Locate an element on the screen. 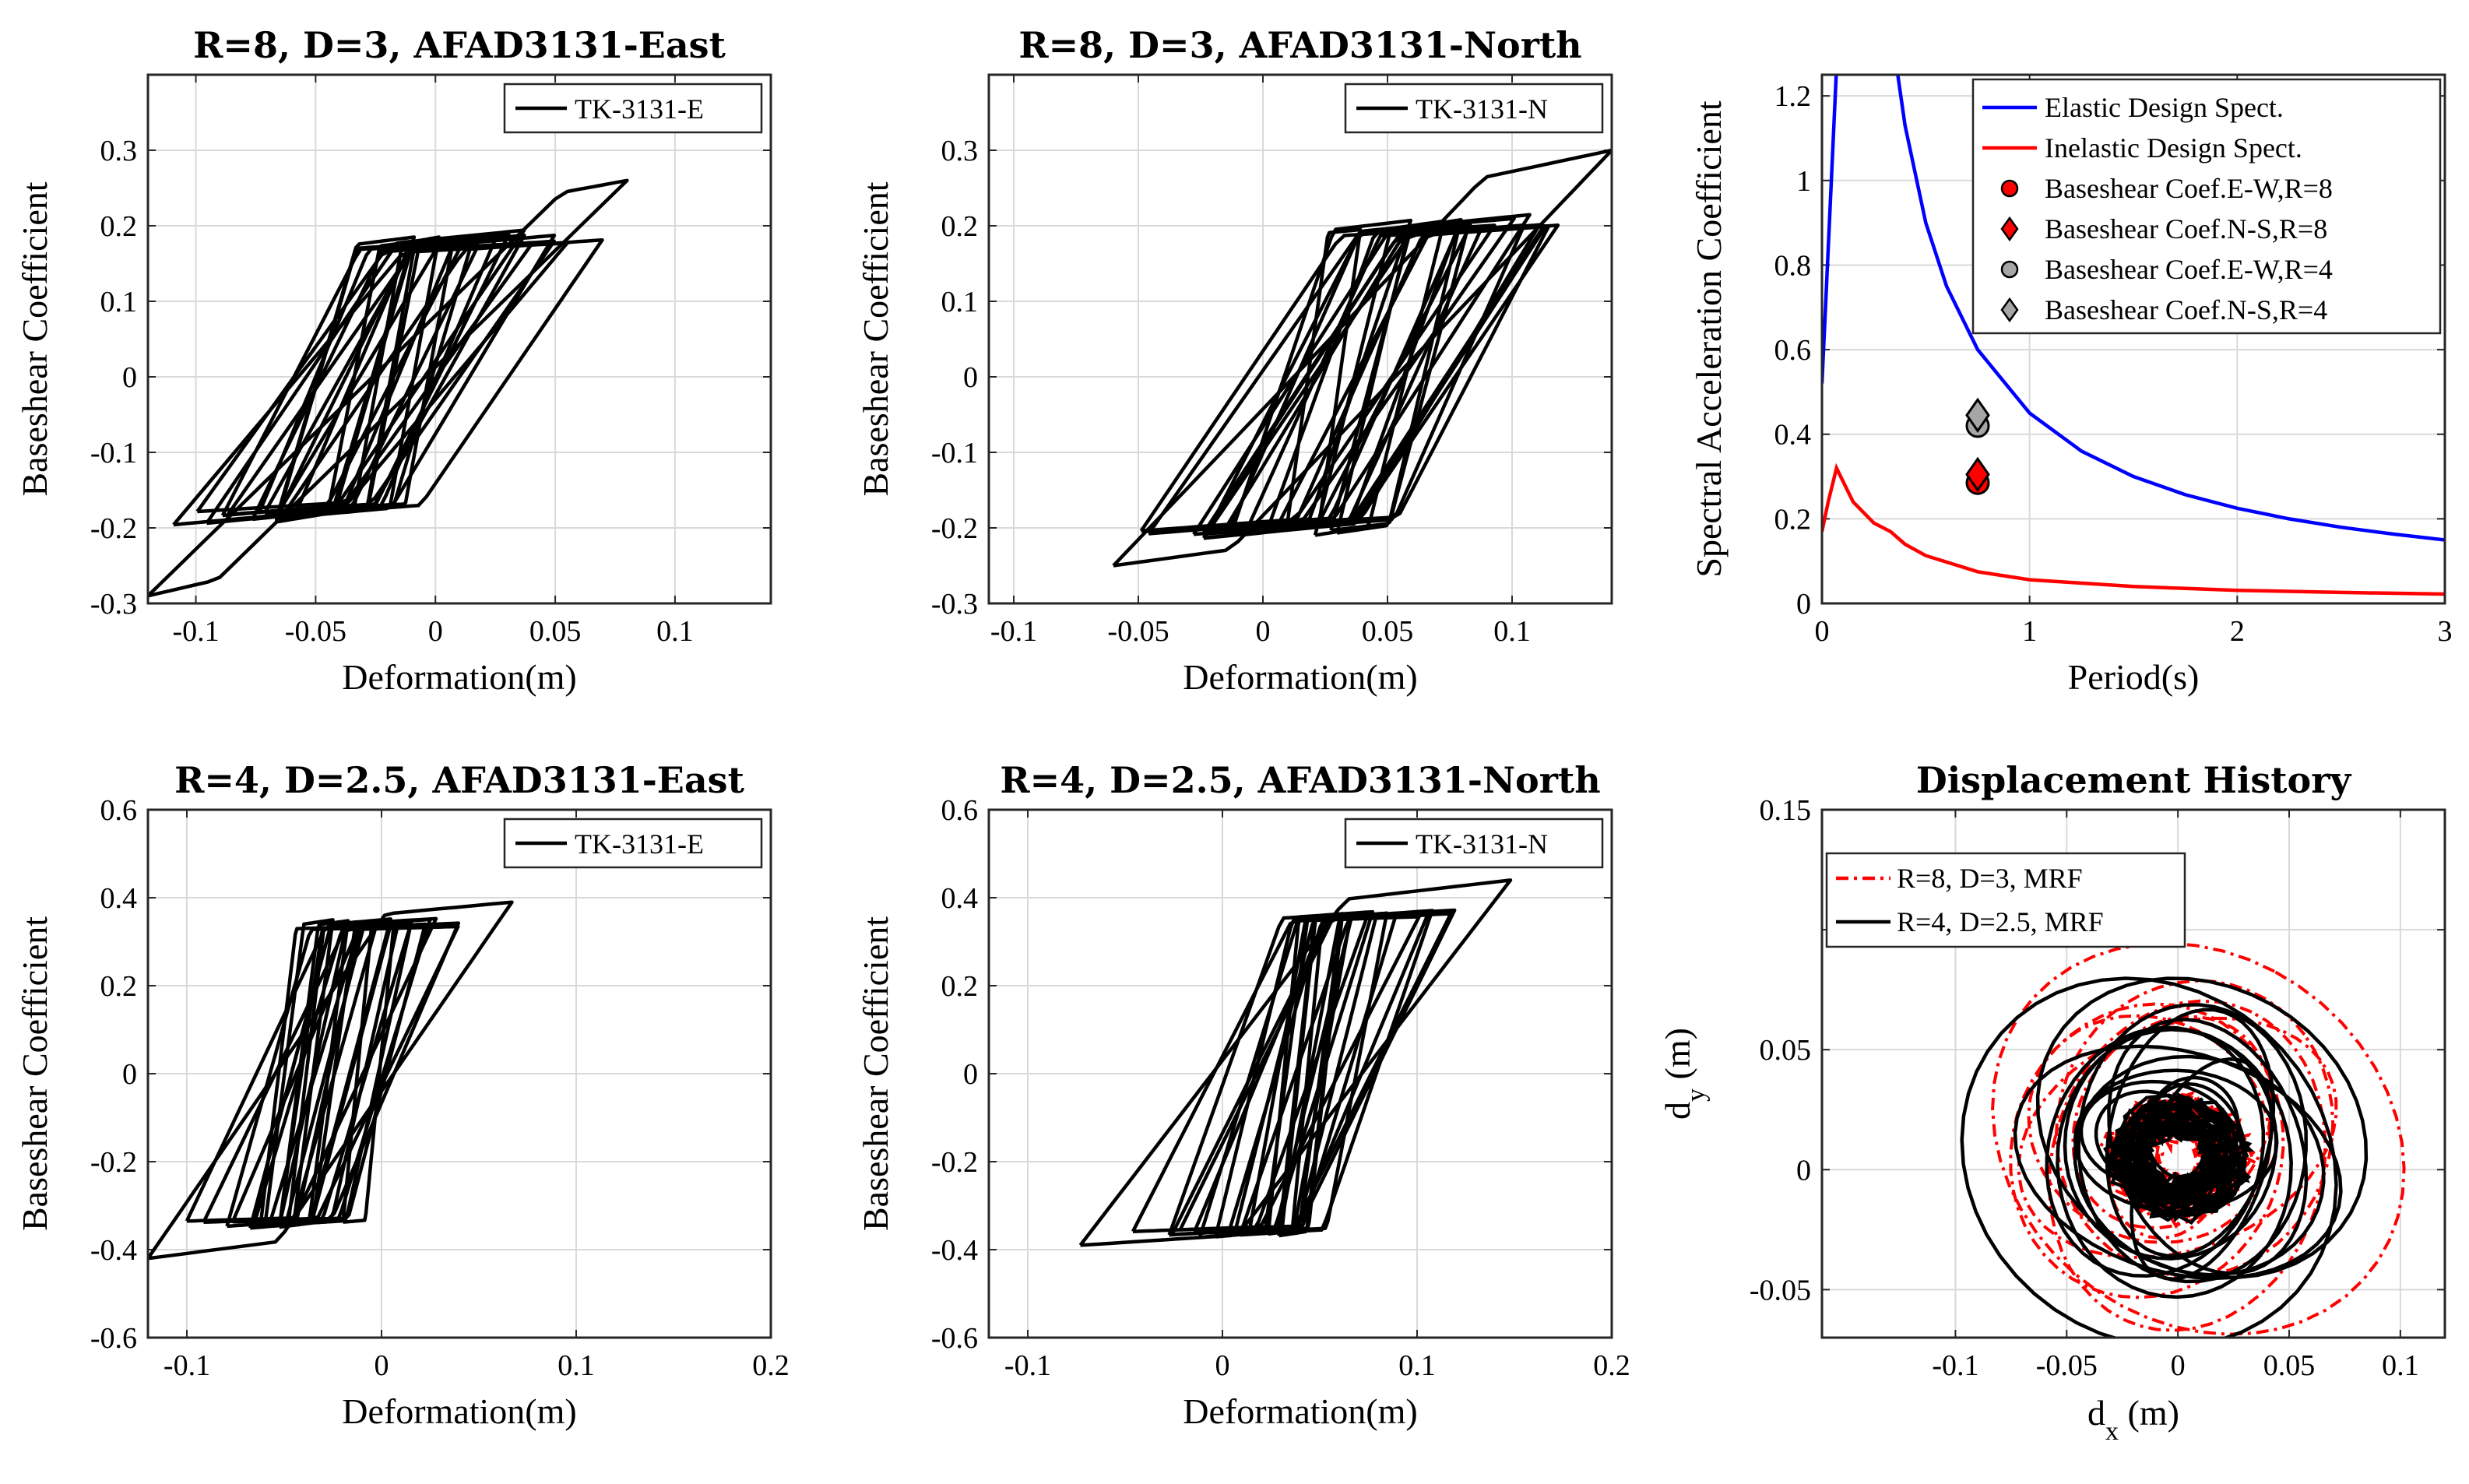 The width and height of the screenshot is (2469, 1484). legend-label: Baseshear Coef.E-W,R=8 is located at coordinates (2189, 188).